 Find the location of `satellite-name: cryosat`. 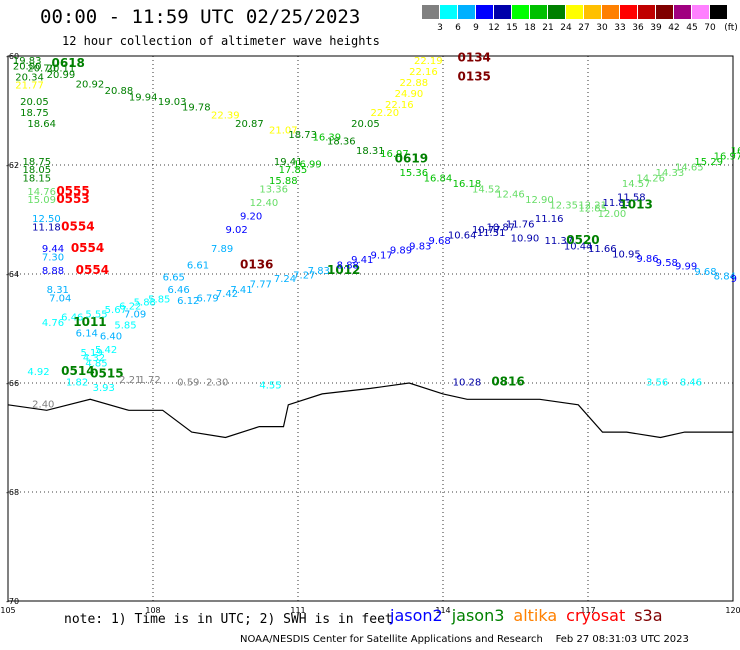

satellite-name: cryosat is located at coordinates (596, 615).